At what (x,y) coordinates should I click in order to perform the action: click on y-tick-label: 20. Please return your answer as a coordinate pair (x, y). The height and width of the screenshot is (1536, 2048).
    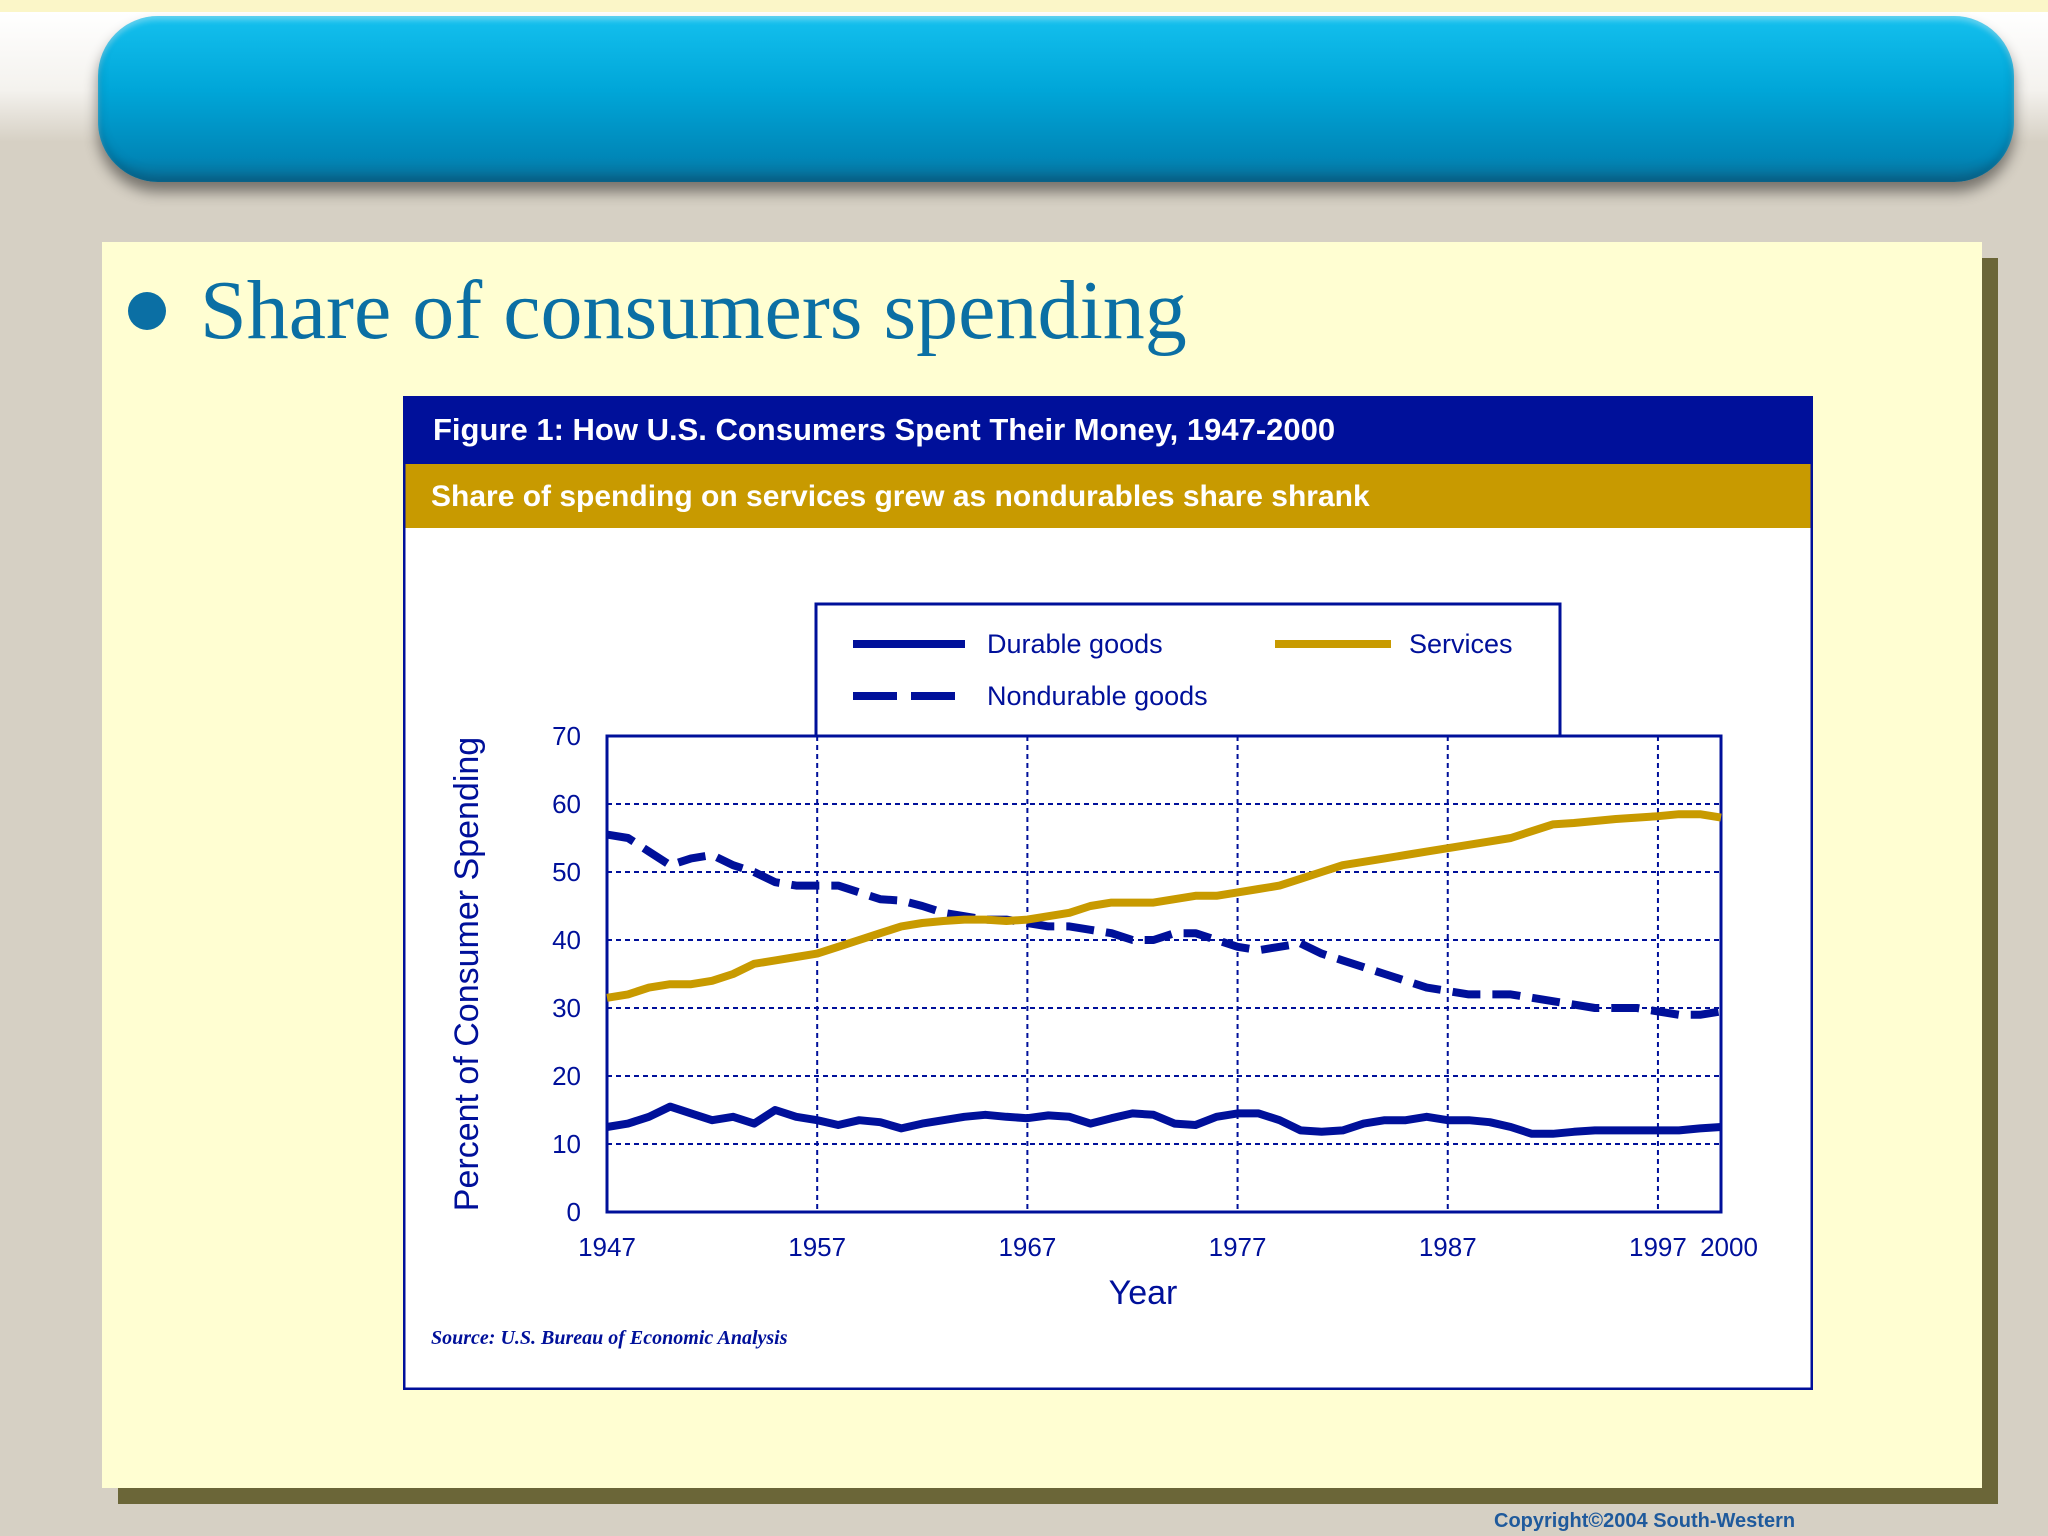
    Looking at the image, I should click on (566, 1076).